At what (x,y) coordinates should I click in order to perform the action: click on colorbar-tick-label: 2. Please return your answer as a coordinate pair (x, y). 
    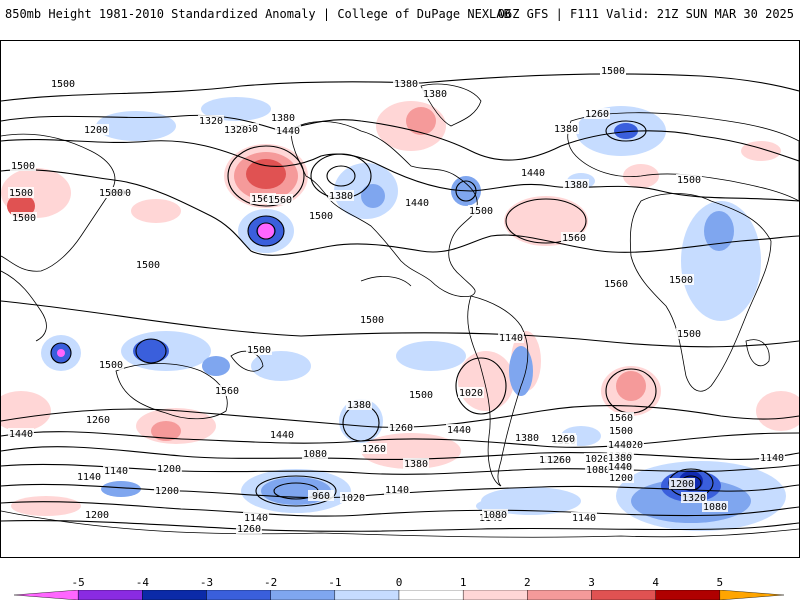
    Looking at the image, I should click on (527, 582).